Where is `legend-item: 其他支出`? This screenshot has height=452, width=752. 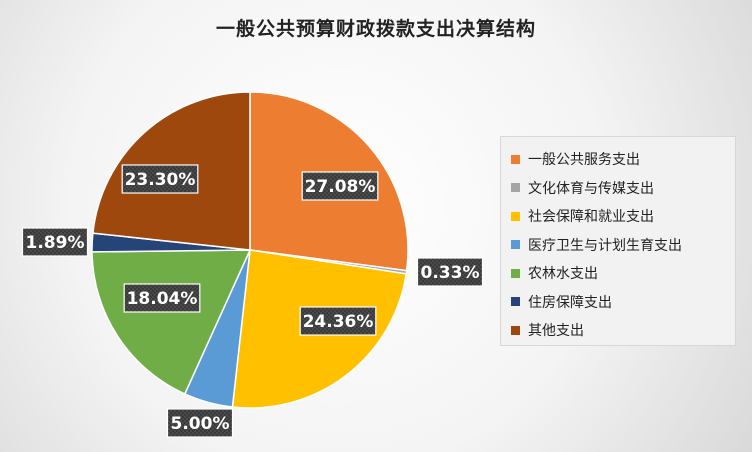 legend-item: 其他支出 is located at coordinates (623, 330).